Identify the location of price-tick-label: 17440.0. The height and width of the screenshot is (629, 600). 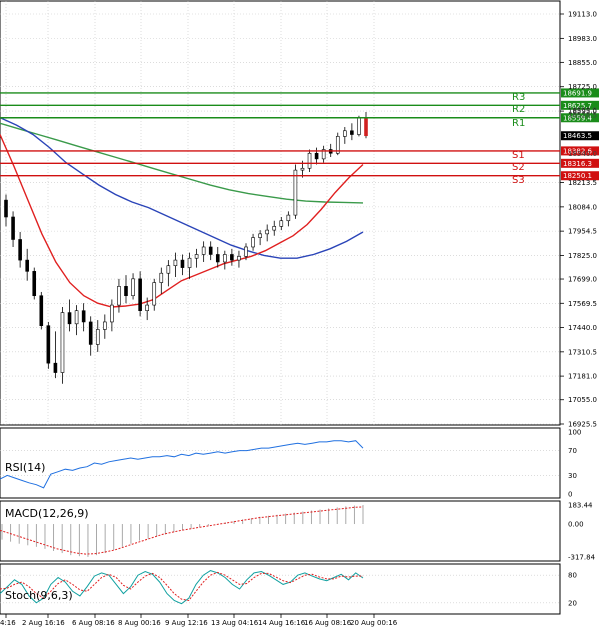
(582, 328).